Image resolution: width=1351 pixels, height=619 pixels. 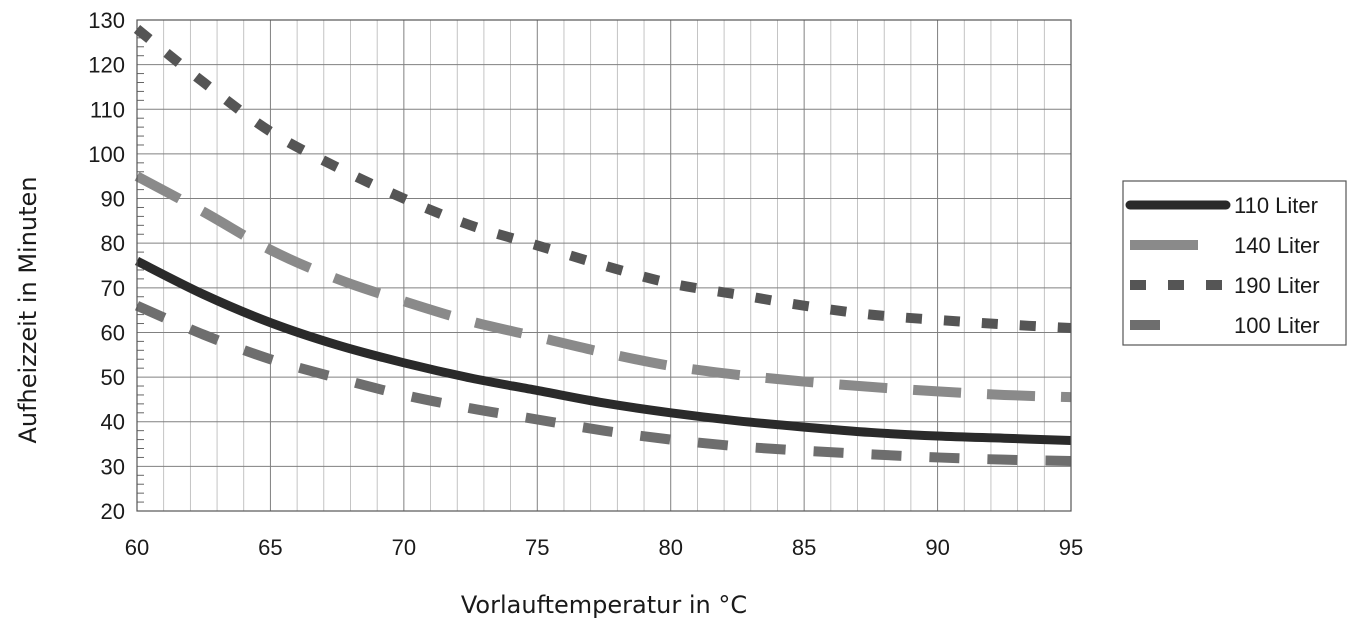 I want to click on x-tick-label: 90, so click(x=937, y=547).